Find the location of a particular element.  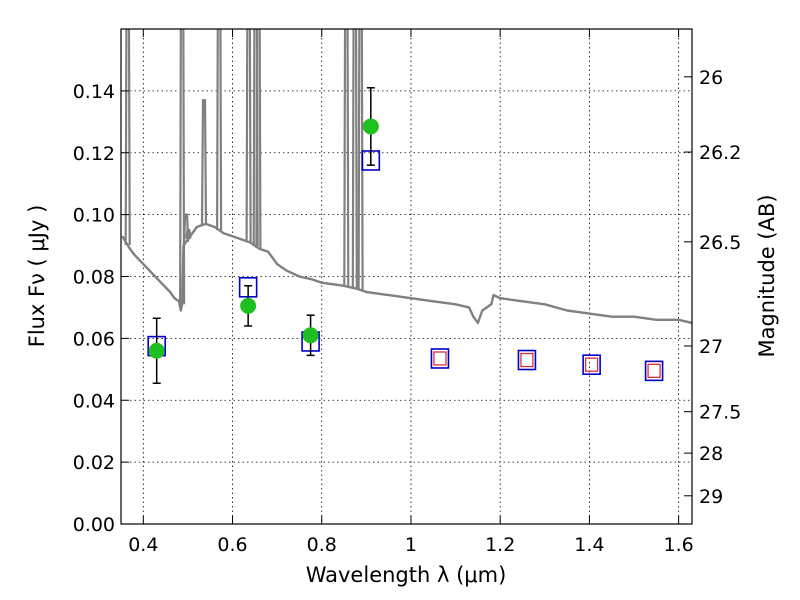

y-tick-label: 0.14 is located at coordinates (94, 92).